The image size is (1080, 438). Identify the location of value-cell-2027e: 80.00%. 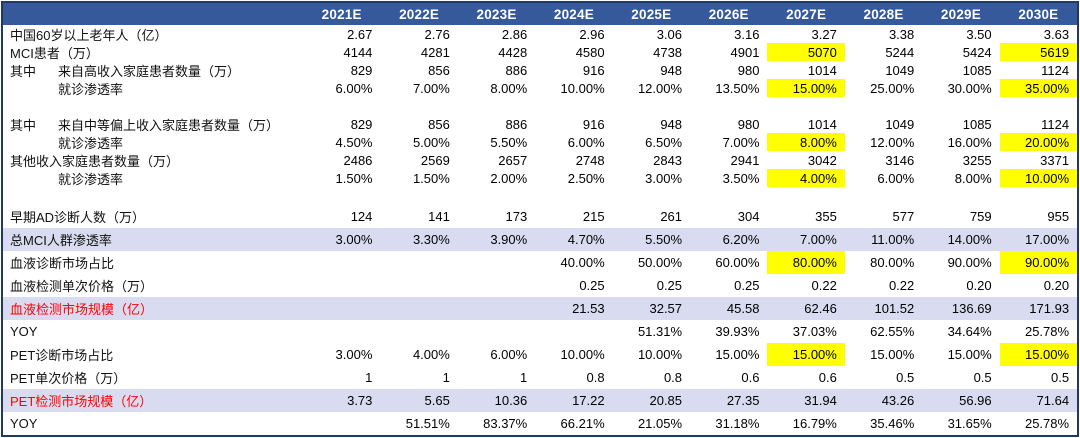
(806, 262).